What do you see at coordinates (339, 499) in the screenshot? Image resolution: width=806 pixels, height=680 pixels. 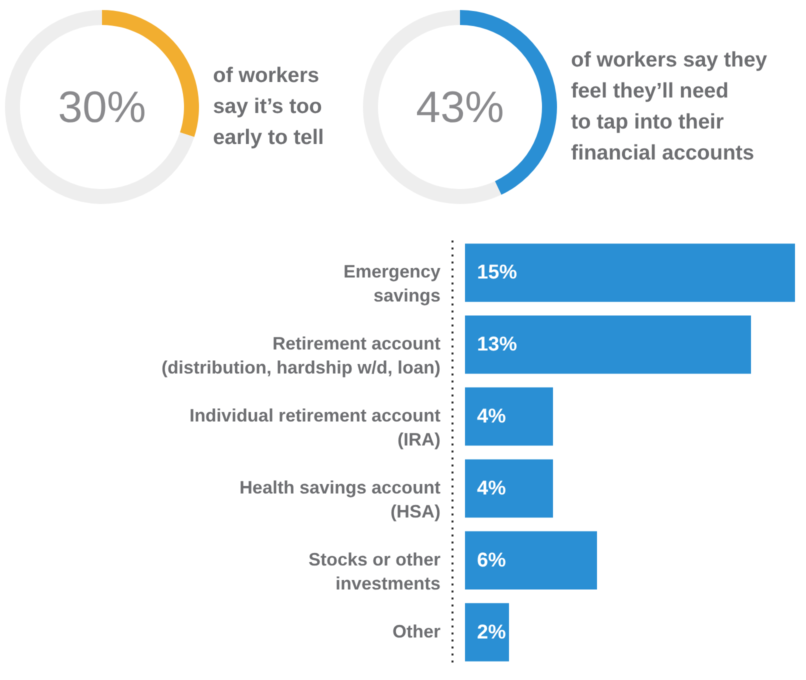 I see `y-tick-label: Health savings account (HSA)` at bounding box center [339, 499].